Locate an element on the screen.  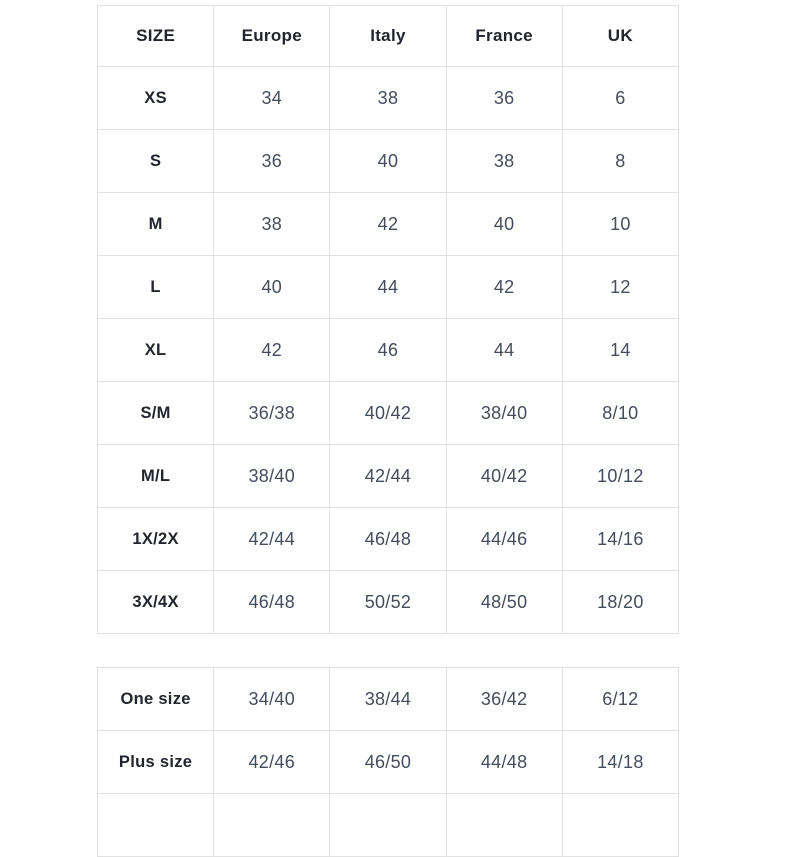
table-row: XS 34 38 36 6 is located at coordinates (388, 98).